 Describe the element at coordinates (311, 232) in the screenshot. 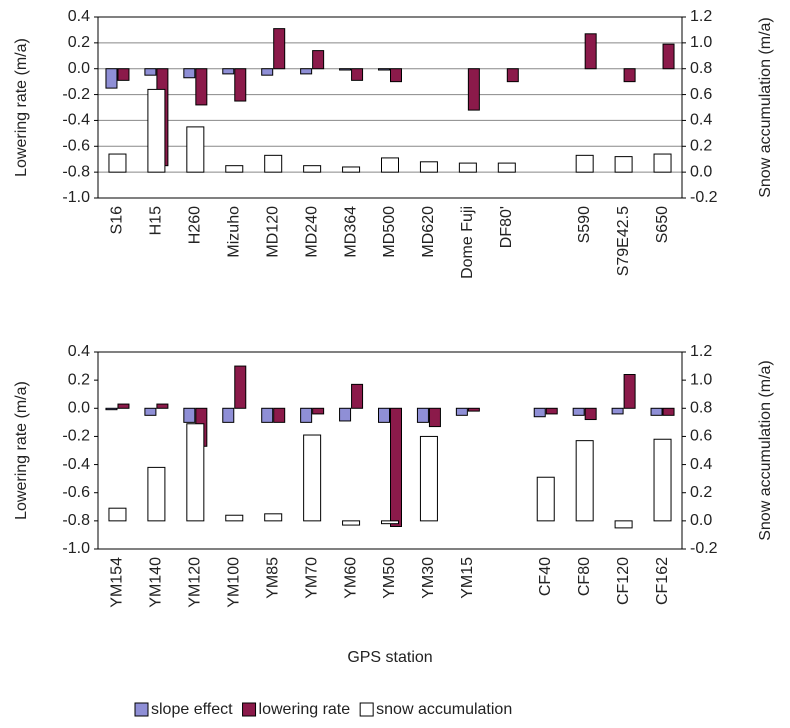

I see `x-tick-label: MD240` at that location.